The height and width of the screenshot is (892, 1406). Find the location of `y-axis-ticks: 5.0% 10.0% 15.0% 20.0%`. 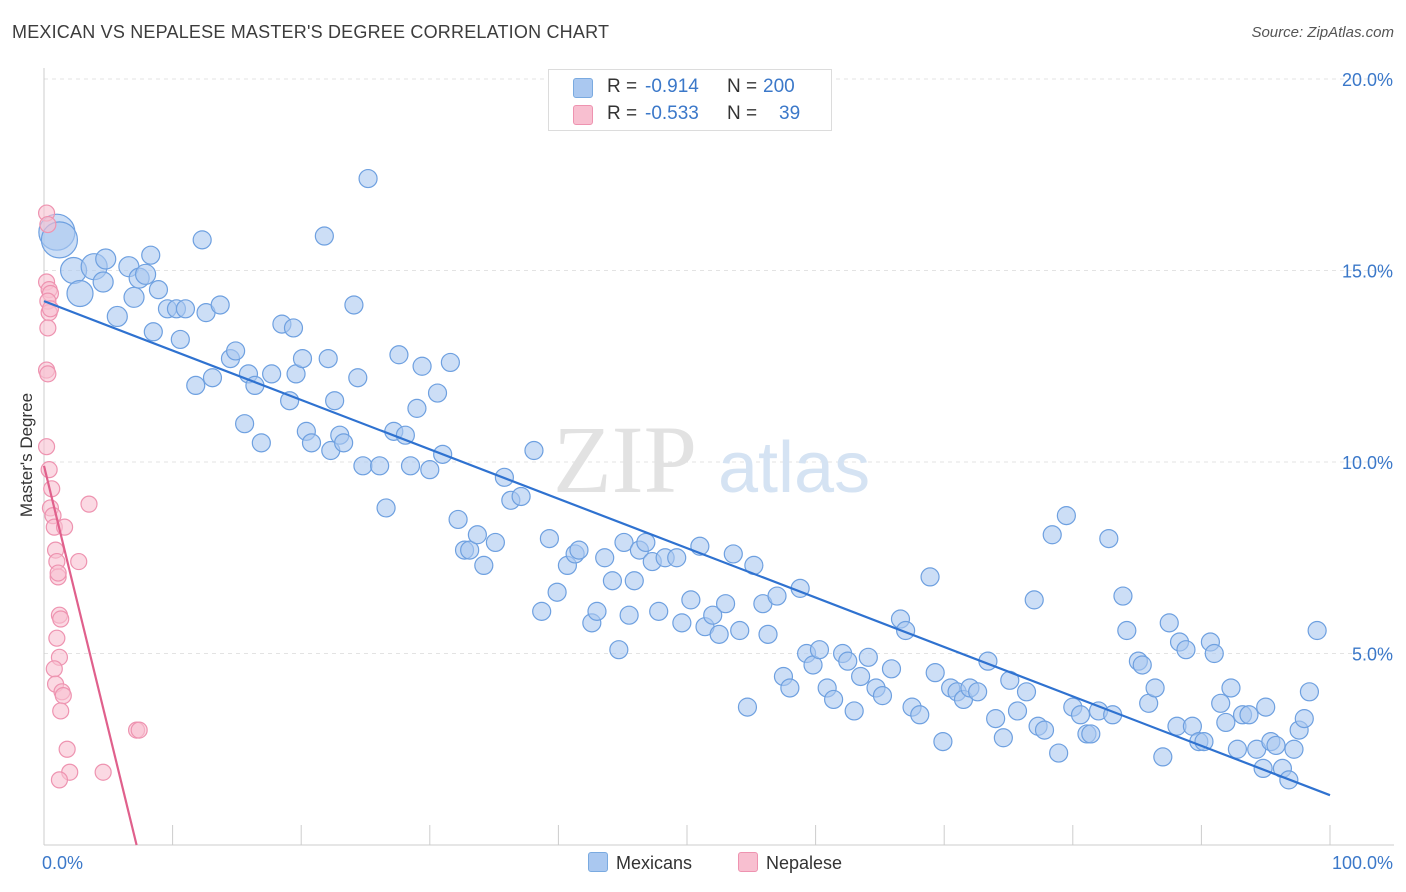

y-axis-ticks: 5.0% 10.0% 15.0% 20.0% is located at coordinates (1367, 367).